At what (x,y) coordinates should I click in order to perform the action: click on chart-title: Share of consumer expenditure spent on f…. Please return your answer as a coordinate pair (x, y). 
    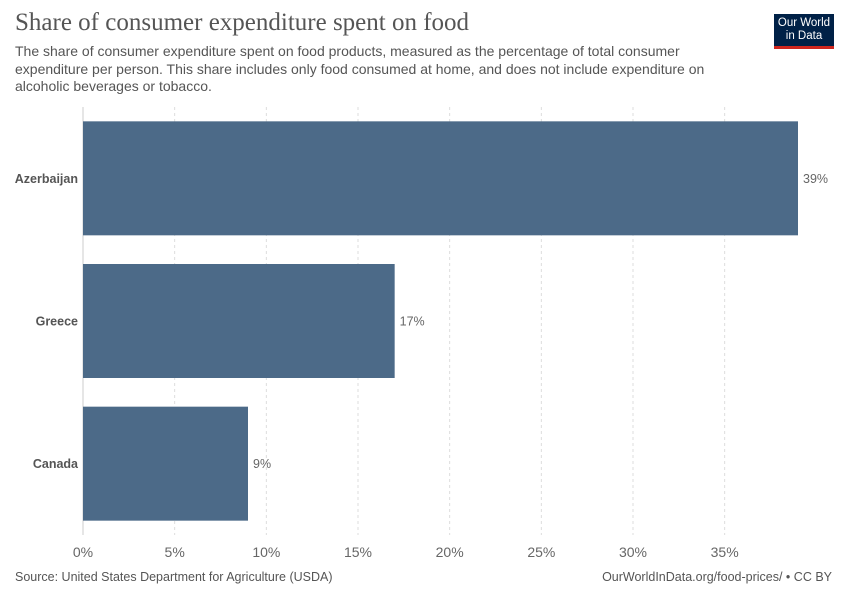
    Looking at the image, I should click on (242, 22).